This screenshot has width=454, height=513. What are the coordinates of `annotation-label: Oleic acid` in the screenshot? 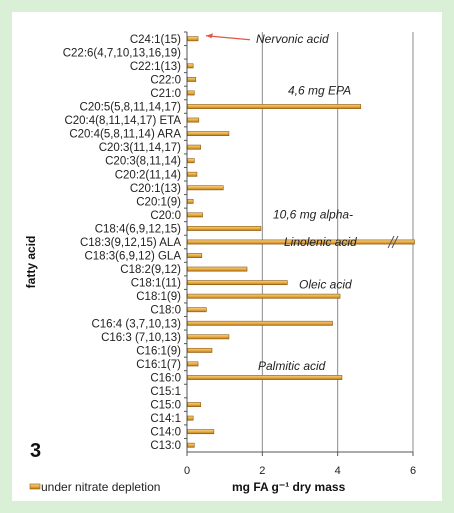 It's located at (325, 285).